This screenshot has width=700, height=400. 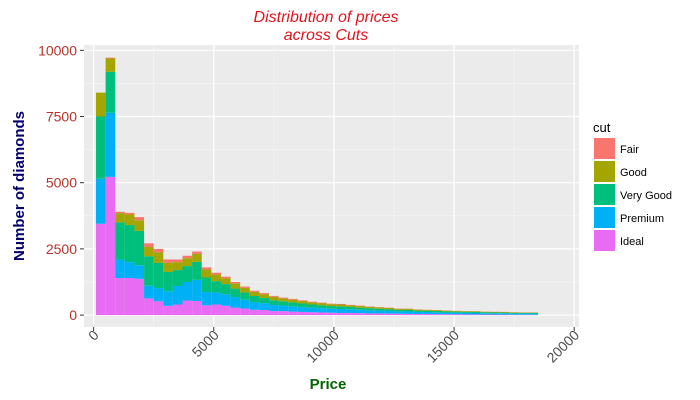 What do you see at coordinates (642, 219) in the screenshot?
I see `legend-label: Premium` at bounding box center [642, 219].